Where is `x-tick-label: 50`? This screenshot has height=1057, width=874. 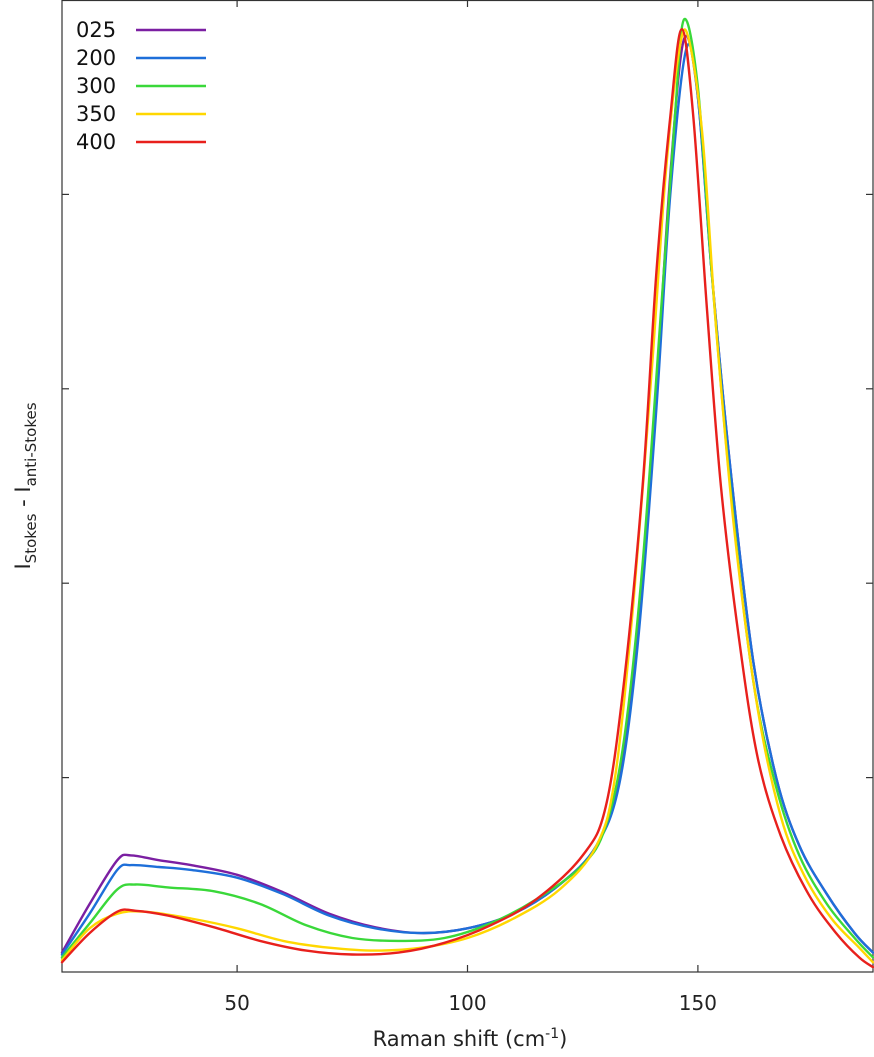
x-tick-label: 50 is located at coordinates (236, 1003).